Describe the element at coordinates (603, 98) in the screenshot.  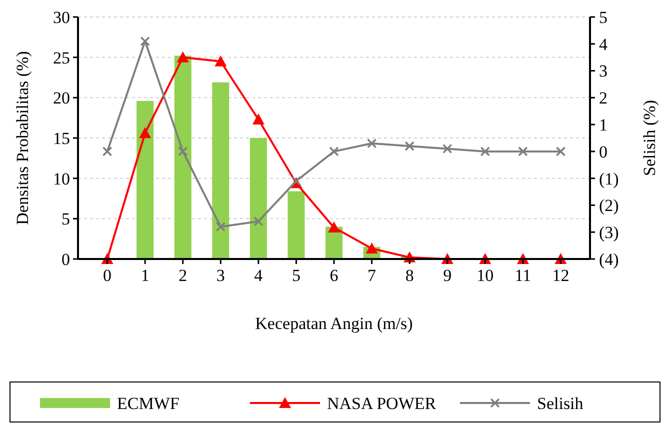
I see `y2-tick-label: 2` at that location.